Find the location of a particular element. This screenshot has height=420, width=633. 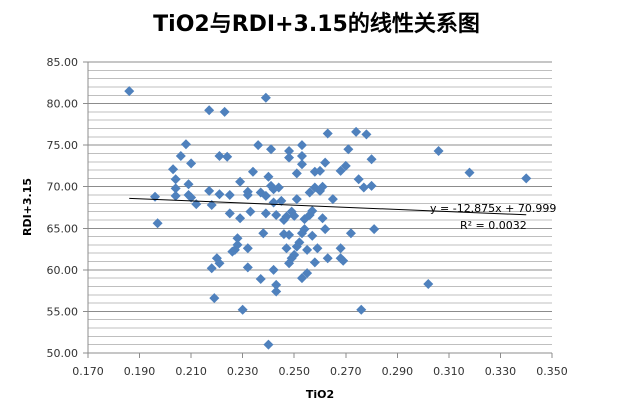

y-axis-title: RDI+3.15 is located at coordinates (27, 207).